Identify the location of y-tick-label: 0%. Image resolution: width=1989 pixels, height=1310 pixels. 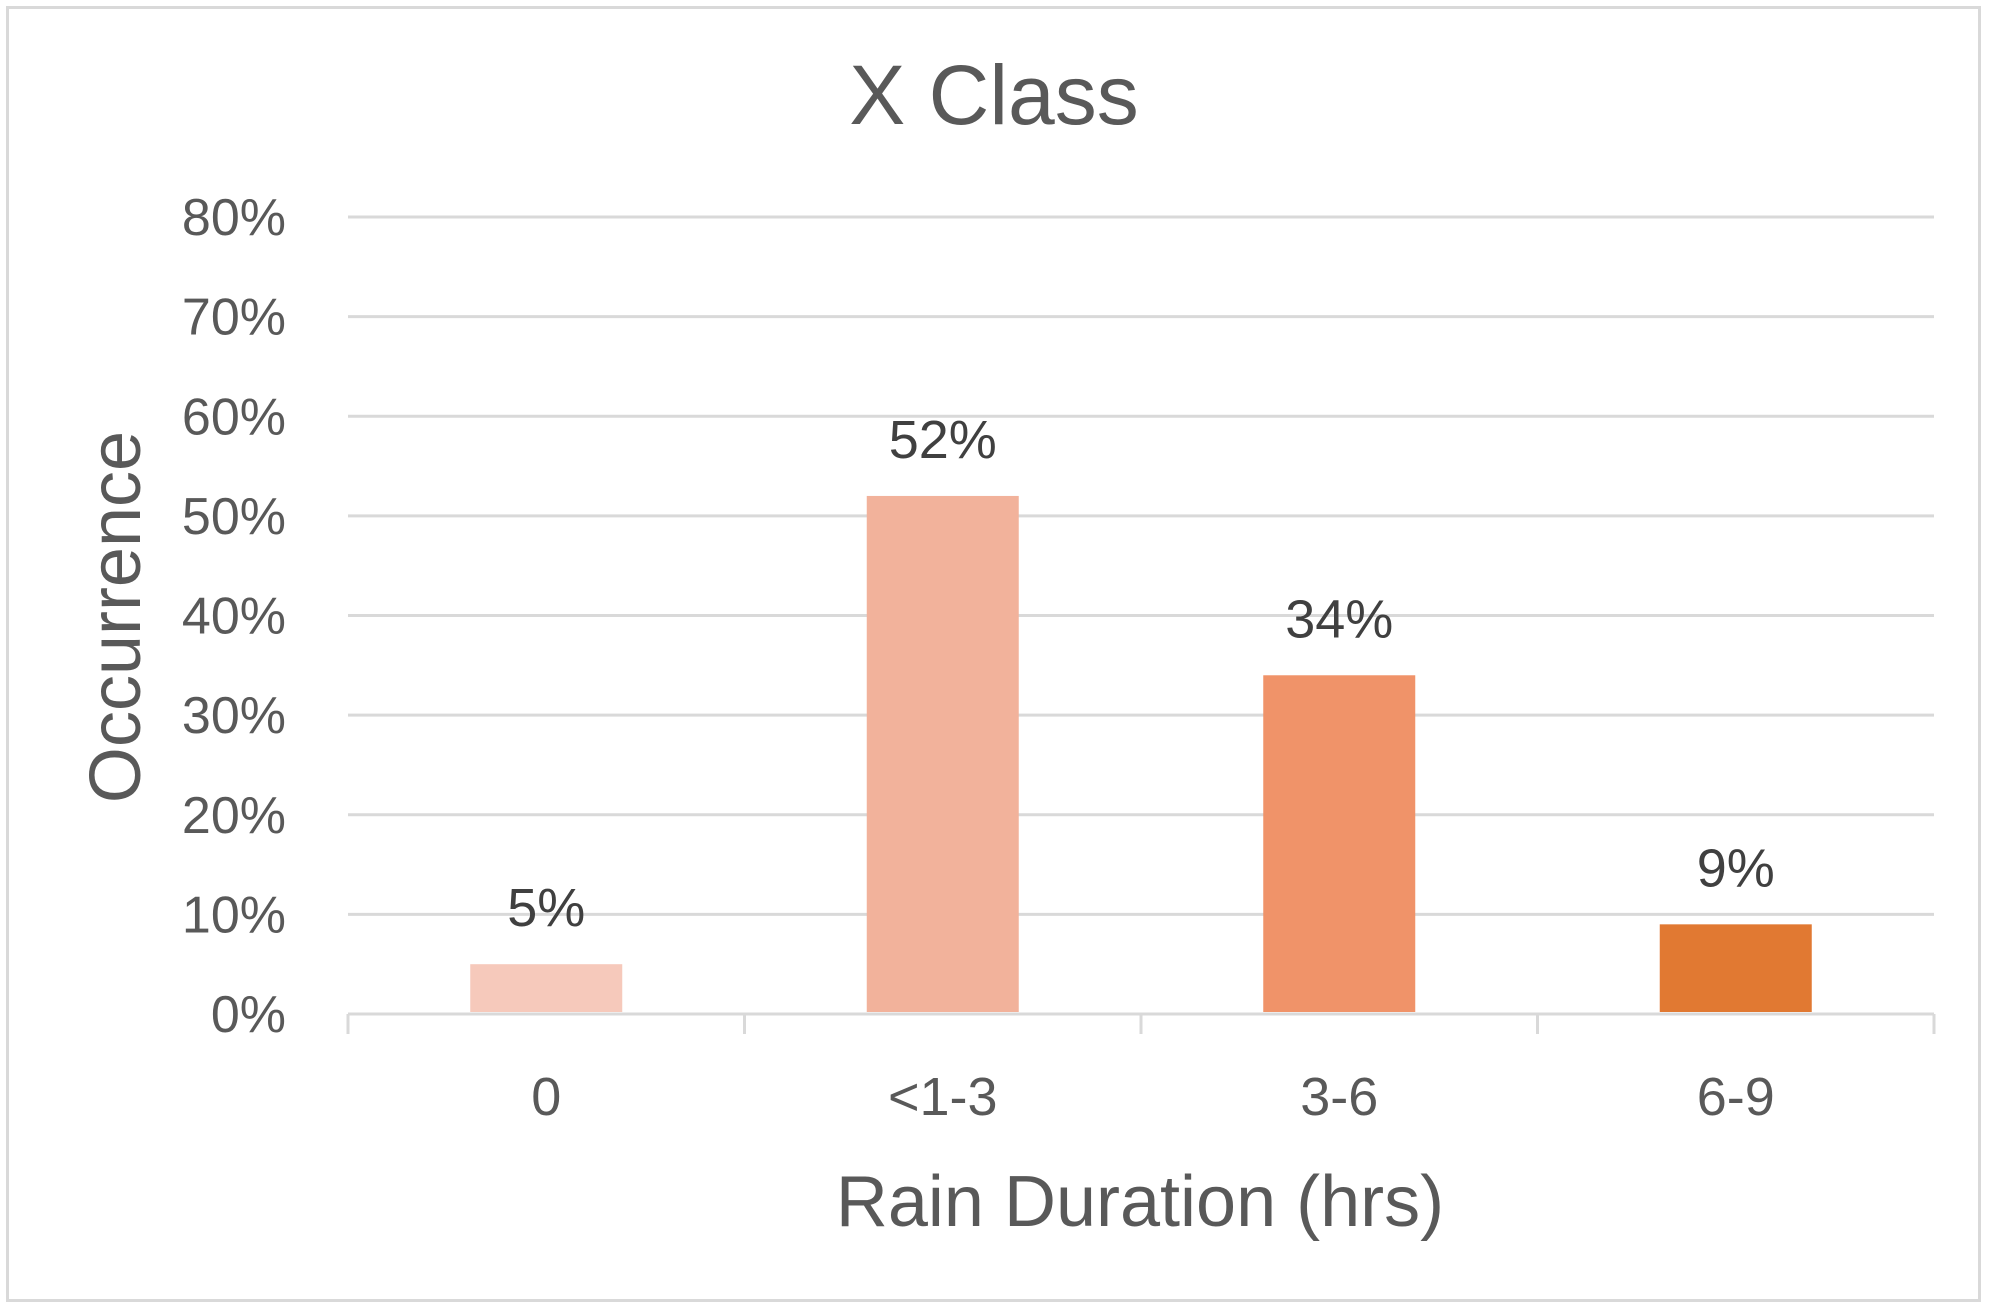
(248, 1015).